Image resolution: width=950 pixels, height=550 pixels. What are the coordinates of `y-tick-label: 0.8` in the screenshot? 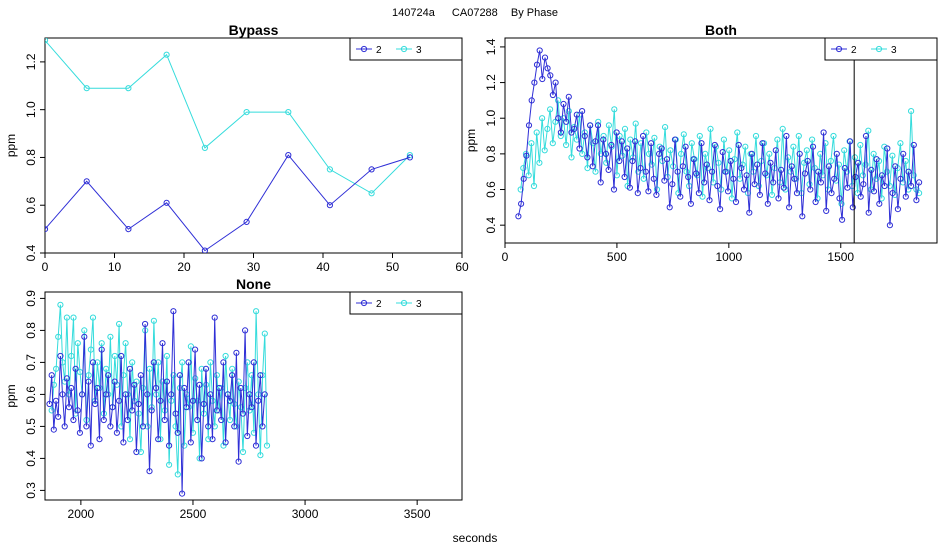 It's located at (31, 330).